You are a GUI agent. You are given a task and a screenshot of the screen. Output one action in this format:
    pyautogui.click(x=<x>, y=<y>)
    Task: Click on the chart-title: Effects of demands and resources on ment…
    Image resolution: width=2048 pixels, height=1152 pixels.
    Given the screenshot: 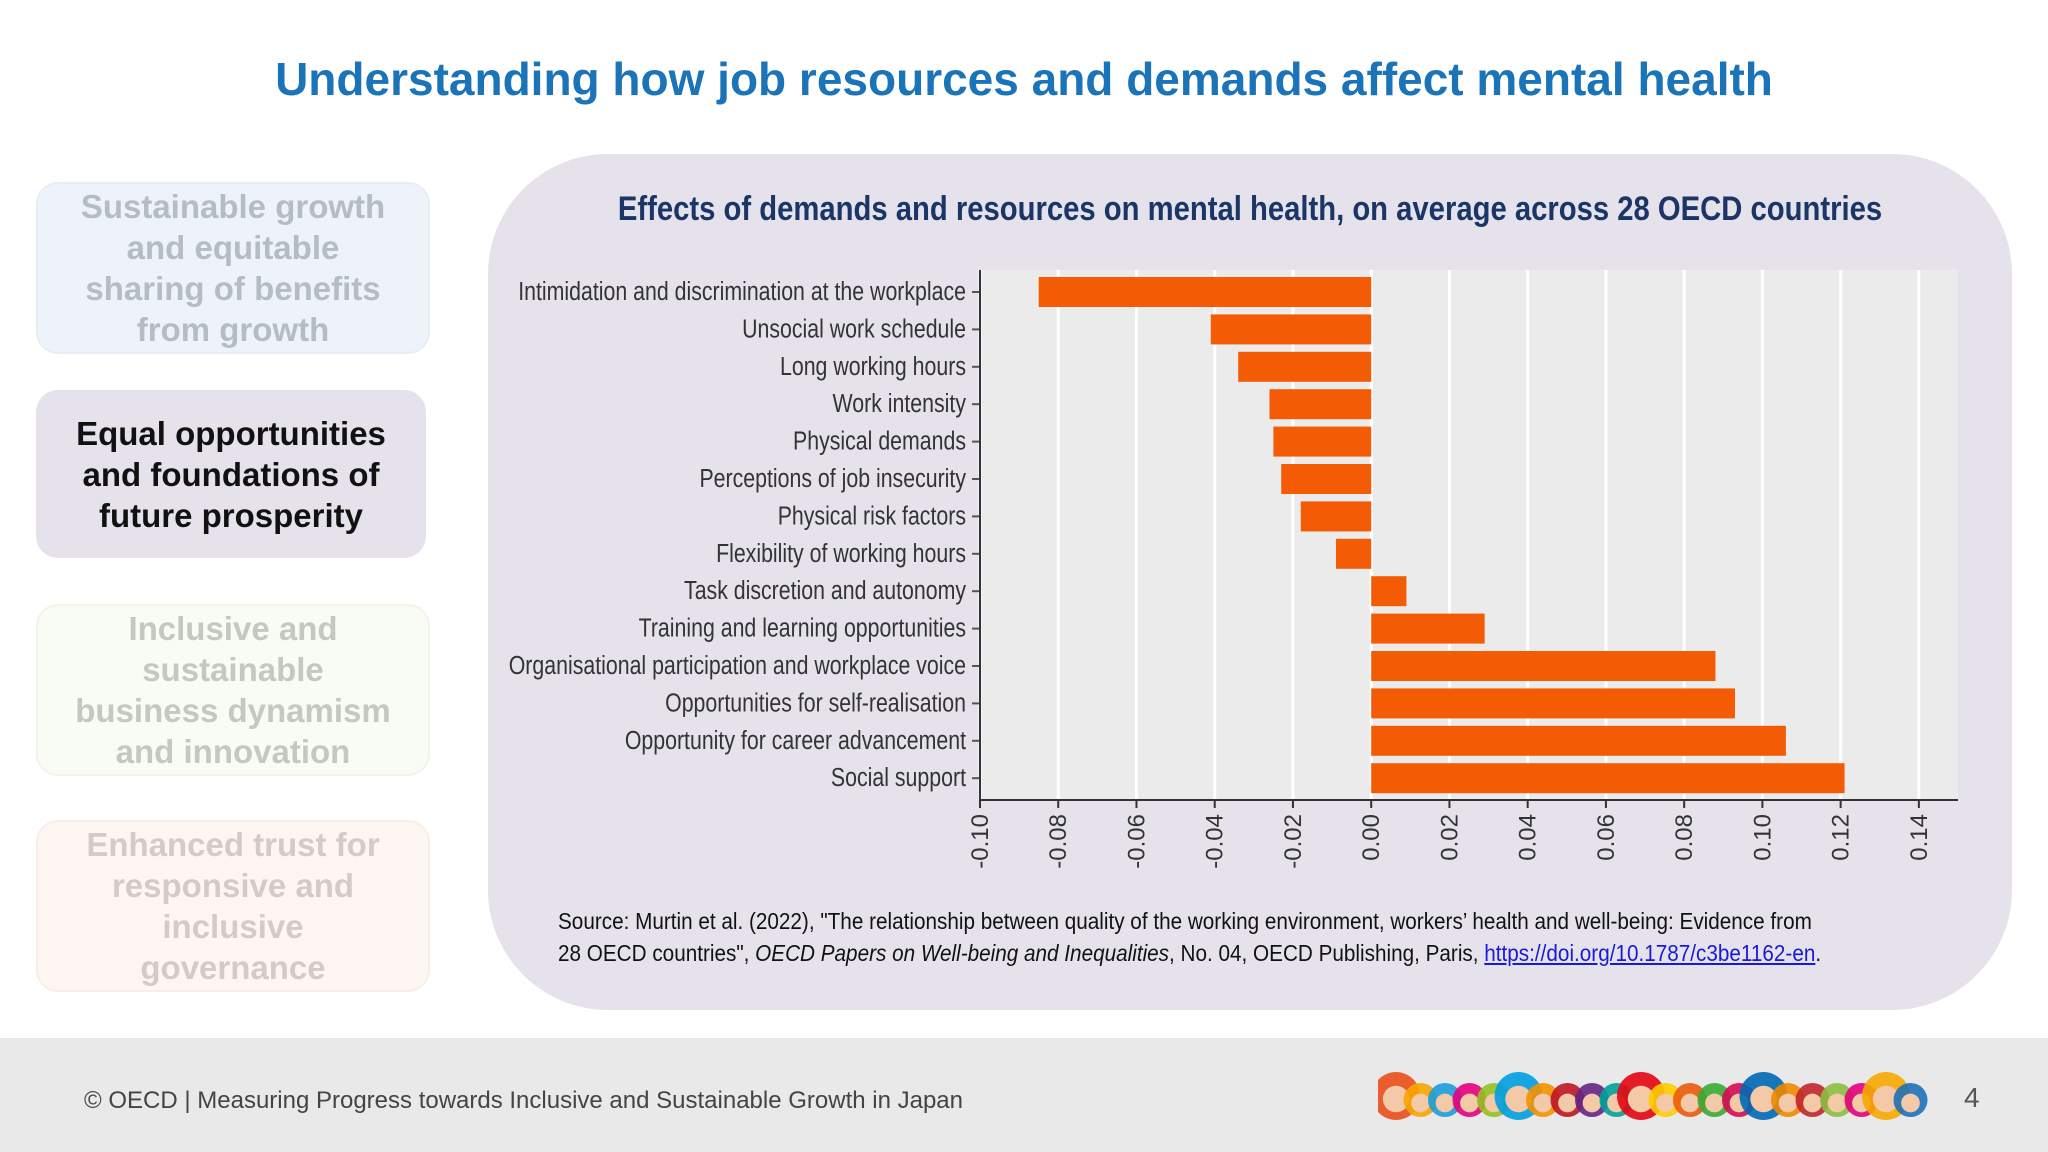 What is the action you would take?
    pyautogui.click(x=1250, y=209)
    